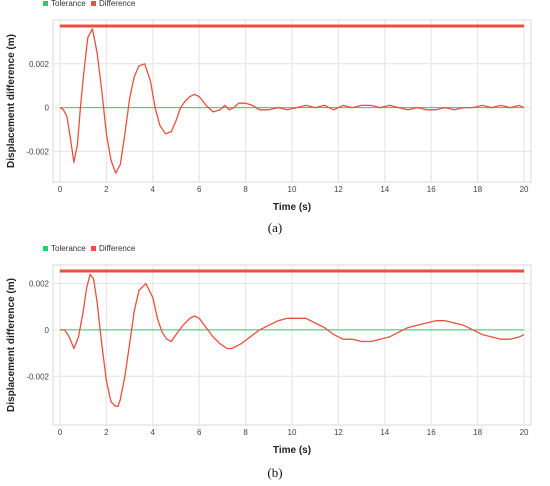  What do you see at coordinates (274, 472) in the screenshot?
I see `figure-caption: (b)` at bounding box center [274, 472].